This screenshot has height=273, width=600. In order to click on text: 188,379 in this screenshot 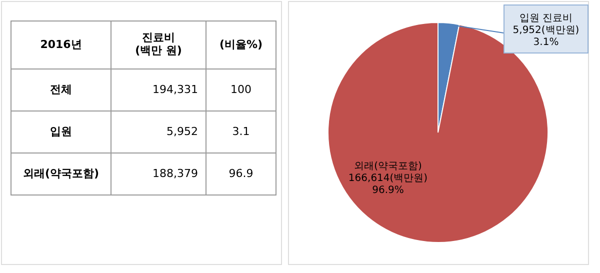, I will do `click(175, 173)`.